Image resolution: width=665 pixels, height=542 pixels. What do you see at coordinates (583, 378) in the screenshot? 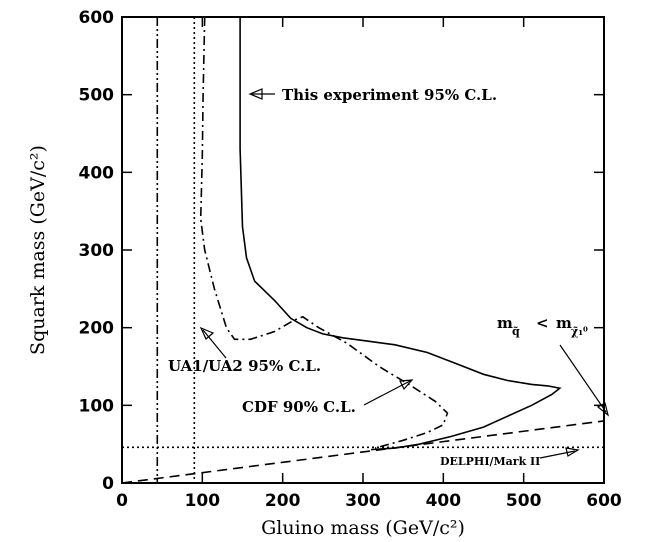
I see `arrow-mass-inequality` at bounding box center [583, 378].